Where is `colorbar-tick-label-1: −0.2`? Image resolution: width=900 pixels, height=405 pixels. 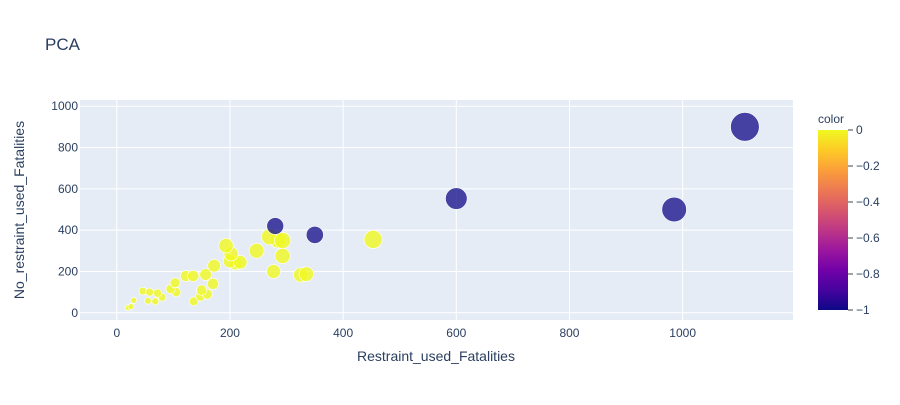 colorbar-tick-label-1: −0.2 is located at coordinates (868, 166).